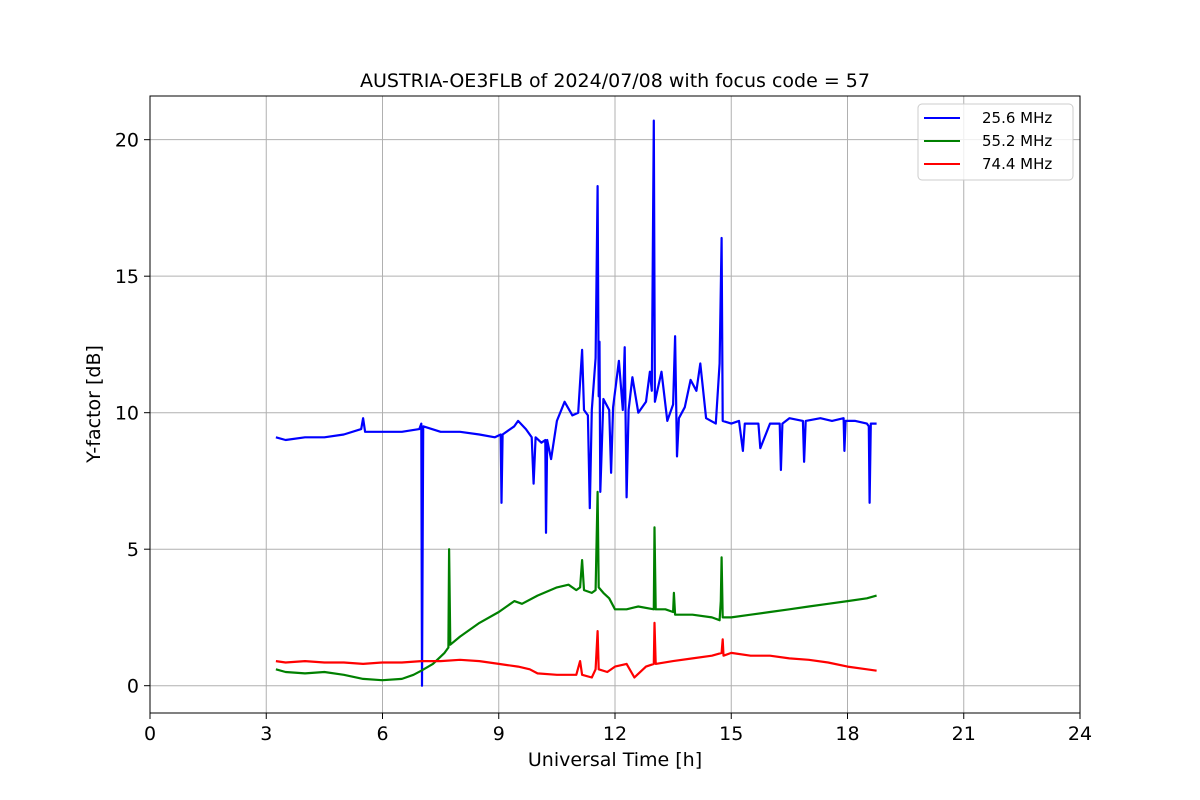 This screenshot has height=800, width=1200. Describe the element at coordinates (1017, 164) in the screenshot. I see `legend-label: 74.4 MHz` at that location.